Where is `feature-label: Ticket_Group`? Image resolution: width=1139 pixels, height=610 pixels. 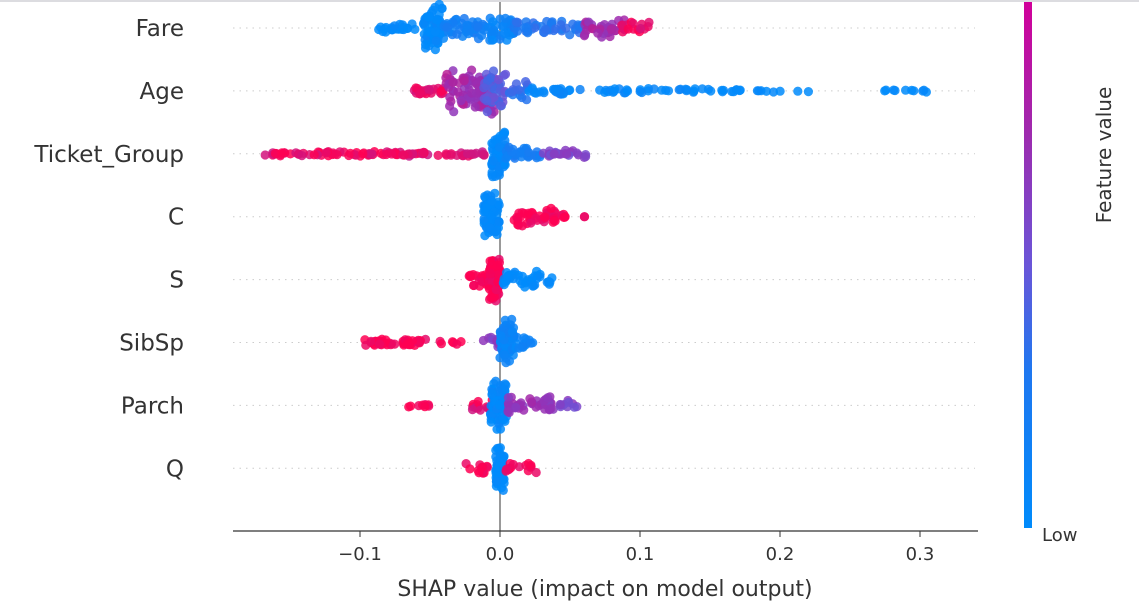 feature-label: Ticket_Group is located at coordinates (108, 155).